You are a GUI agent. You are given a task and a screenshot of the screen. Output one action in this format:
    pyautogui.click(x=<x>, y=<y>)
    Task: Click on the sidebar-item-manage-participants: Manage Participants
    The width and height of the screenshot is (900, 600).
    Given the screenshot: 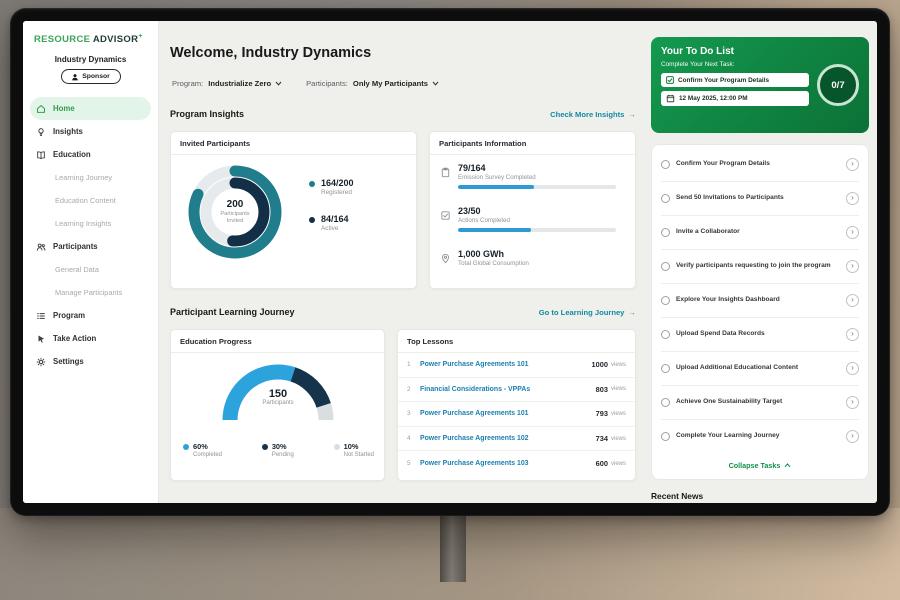 What is the action you would take?
    pyautogui.click(x=90, y=292)
    